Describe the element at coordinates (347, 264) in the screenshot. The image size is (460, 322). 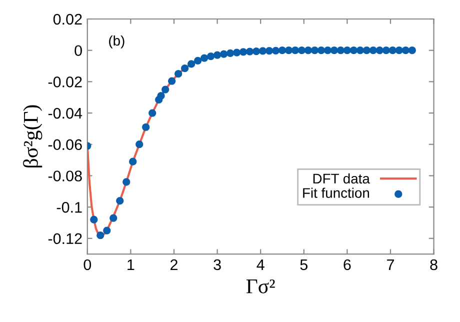
I see `x-tick-label: 6` at that location.